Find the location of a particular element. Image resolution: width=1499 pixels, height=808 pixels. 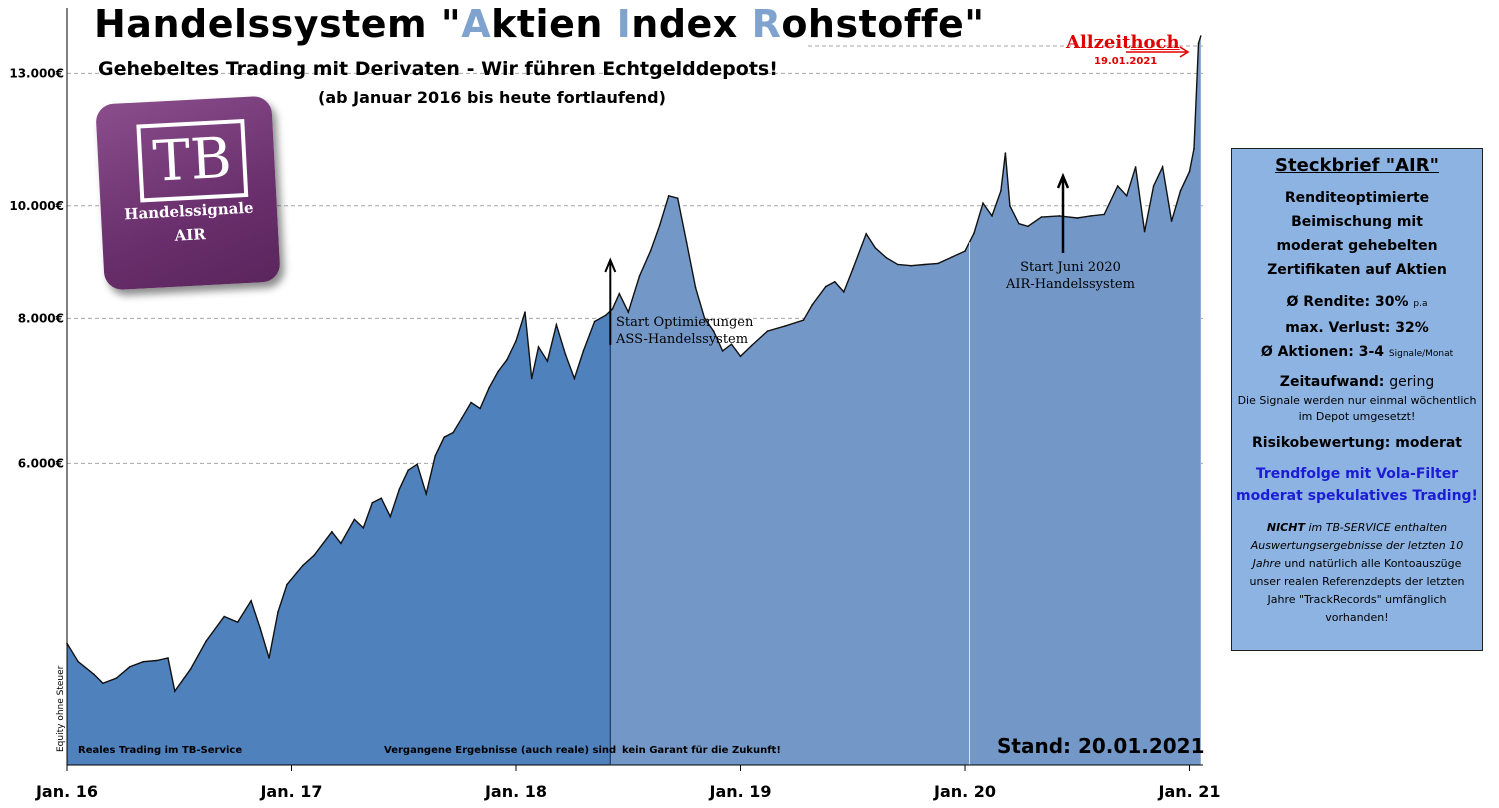

annotation-air-start: Start Juni 2020 AIR-Handelssystem is located at coordinates (1070, 276).